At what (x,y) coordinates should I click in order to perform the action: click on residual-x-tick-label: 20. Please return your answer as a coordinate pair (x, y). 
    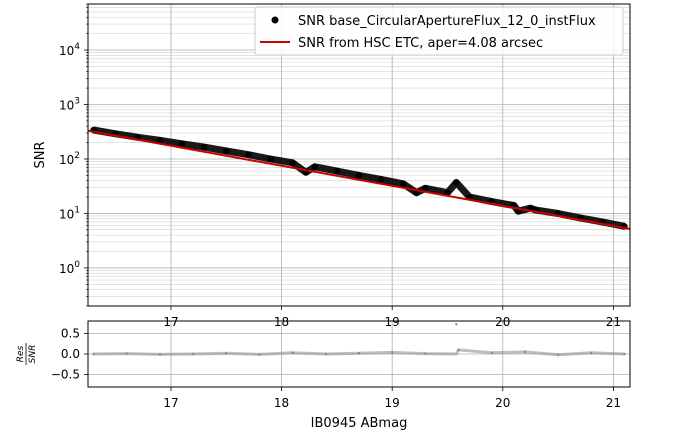
    Looking at the image, I should click on (502, 403).